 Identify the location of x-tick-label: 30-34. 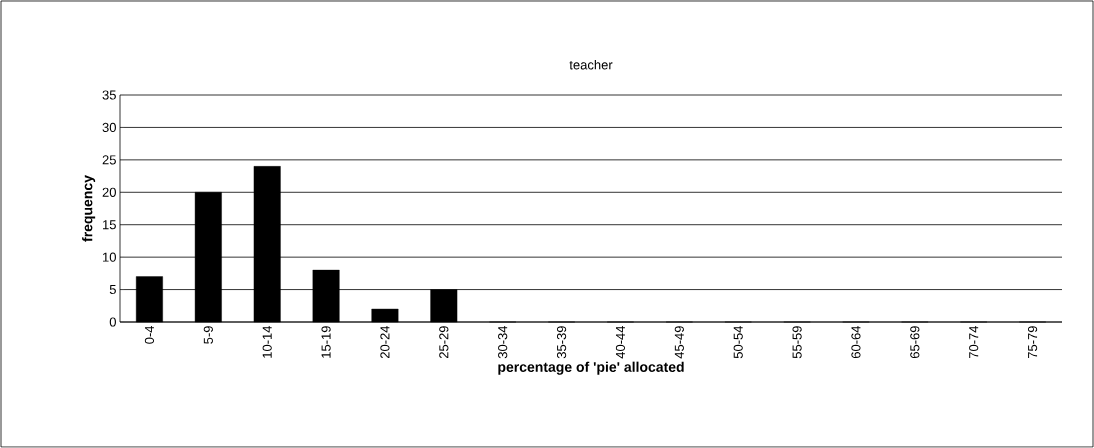
(503, 342).